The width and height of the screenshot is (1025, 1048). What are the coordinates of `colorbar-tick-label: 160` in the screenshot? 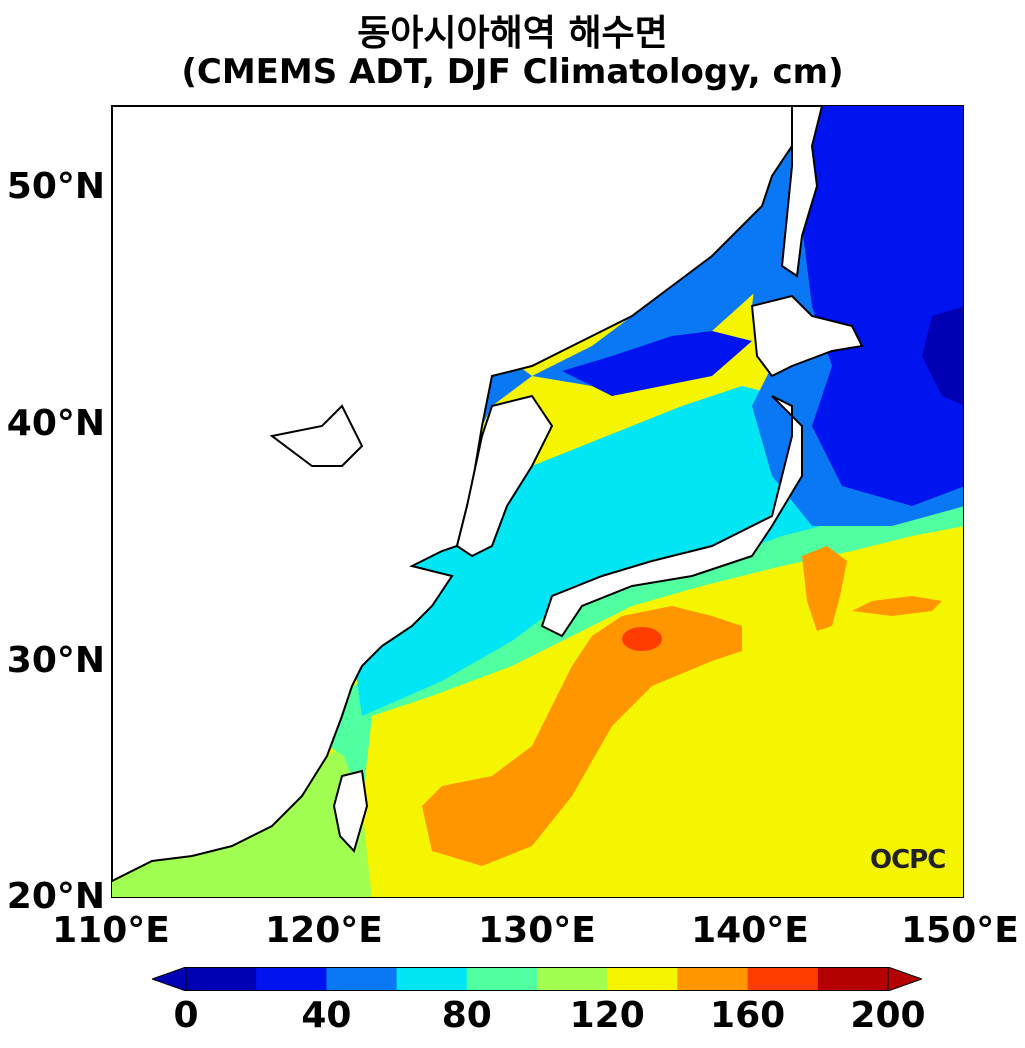 It's located at (748, 1015).